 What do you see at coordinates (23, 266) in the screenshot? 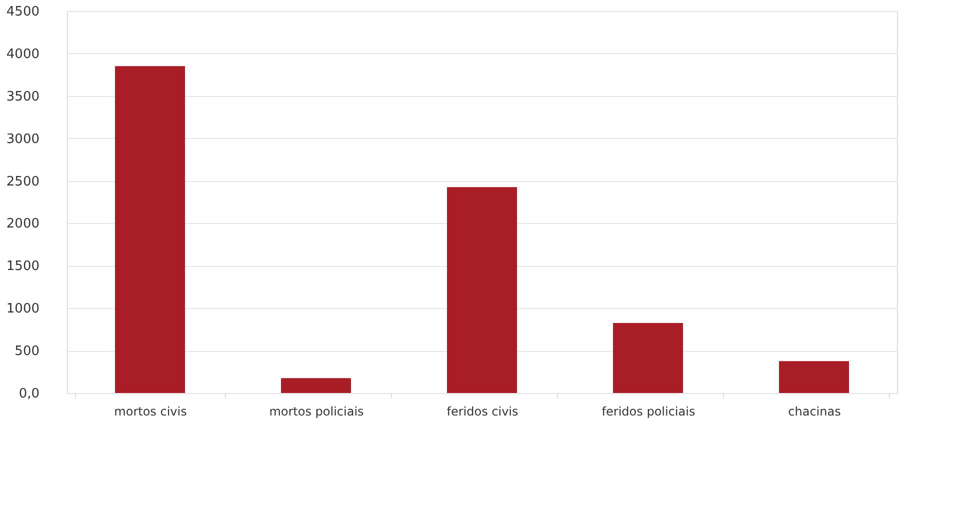
I see `y-tick-label: 1500` at bounding box center [23, 266].